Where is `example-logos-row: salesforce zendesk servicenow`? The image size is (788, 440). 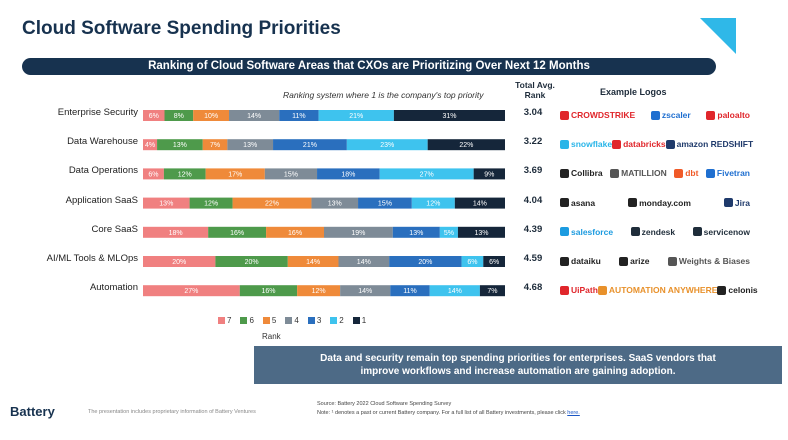 example-logos-row: salesforce zendesk servicenow is located at coordinates (655, 232).